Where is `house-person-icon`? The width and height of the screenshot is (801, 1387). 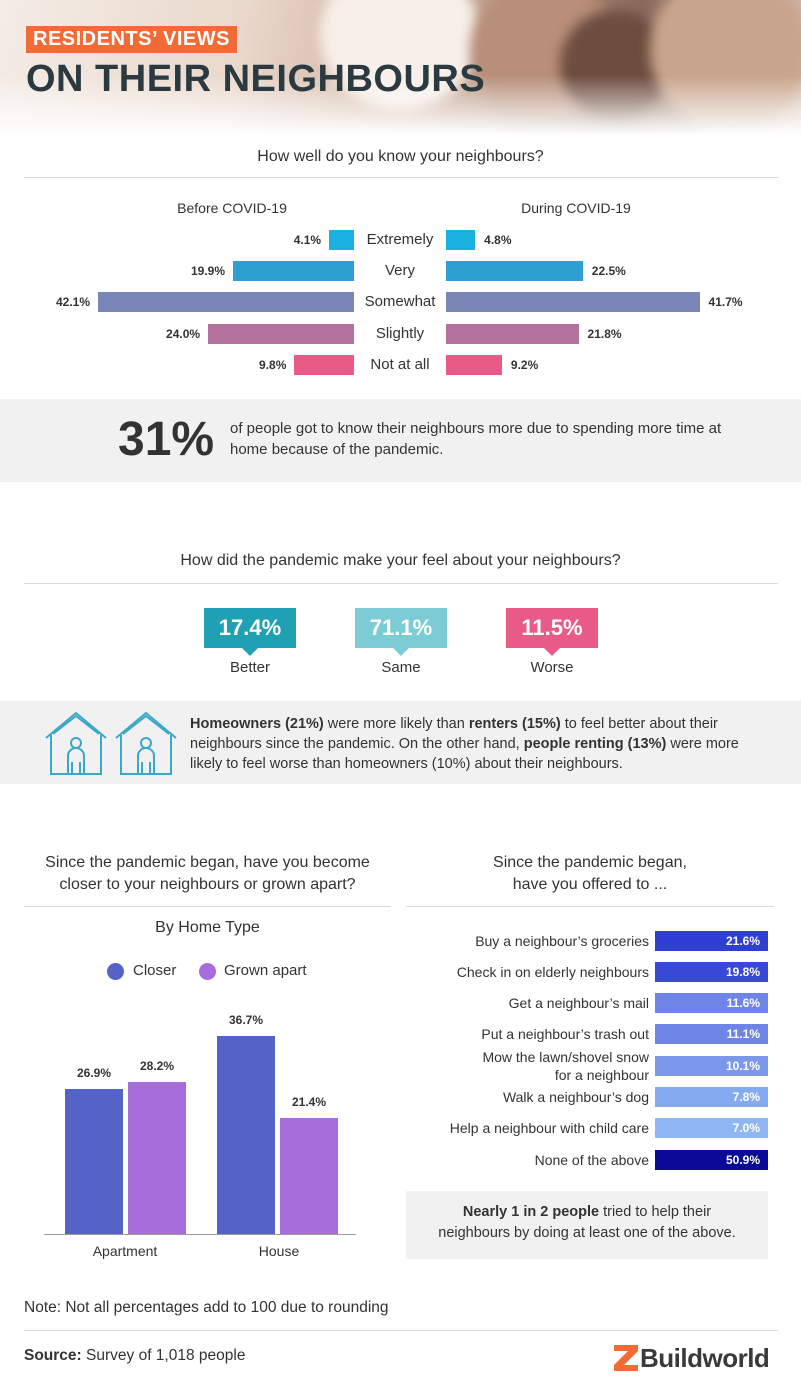 house-person-icon is located at coordinates (111, 743).